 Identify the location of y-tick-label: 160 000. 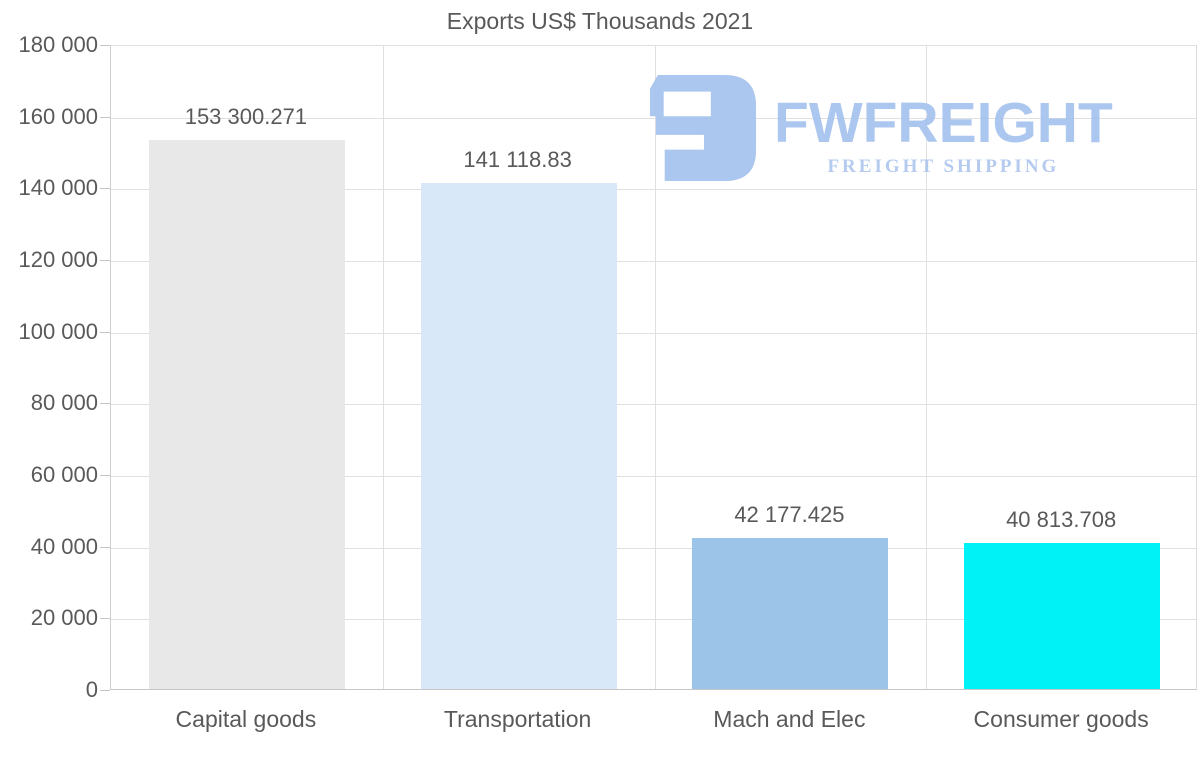
(58, 116).